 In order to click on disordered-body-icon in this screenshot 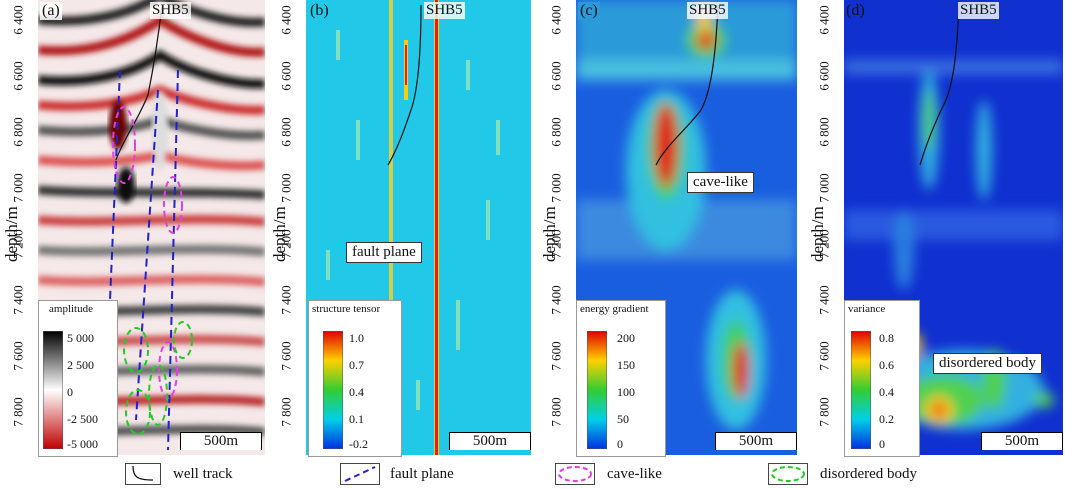, I will do `click(788, 474)`.